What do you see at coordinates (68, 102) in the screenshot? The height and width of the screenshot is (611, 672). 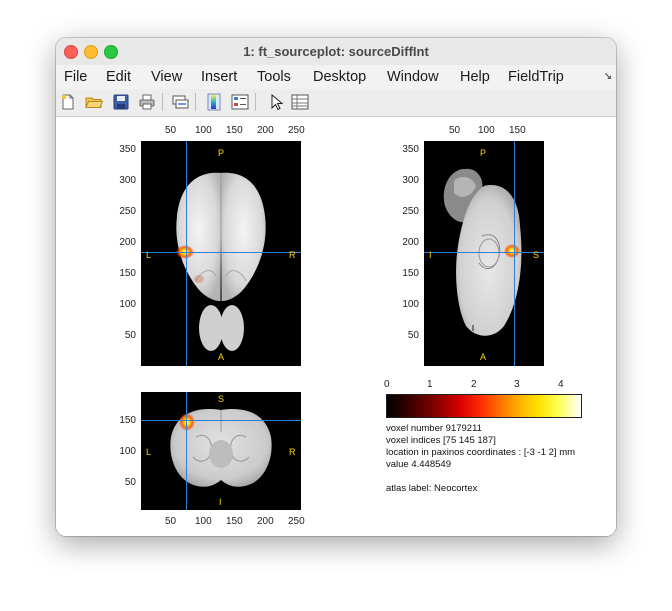 I see `new-figure-icon` at bounding box center [68, 102].